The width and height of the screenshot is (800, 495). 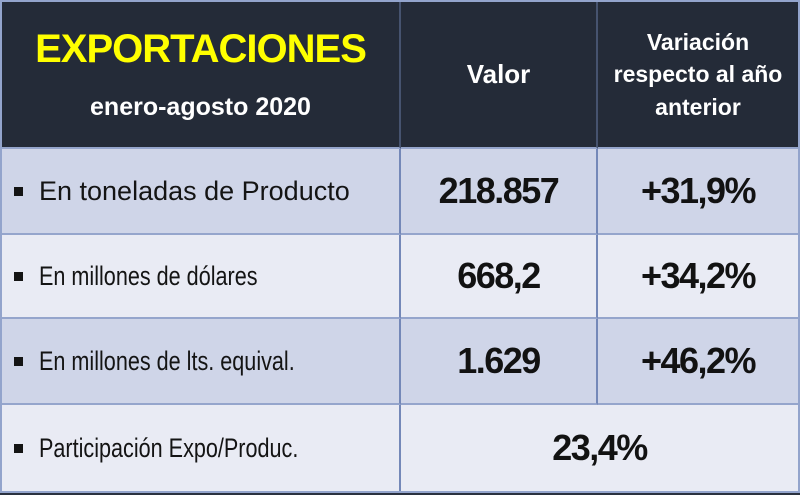 I want to click on table-subtitle: enero-agosto 2020, so click(x=200, y=107).